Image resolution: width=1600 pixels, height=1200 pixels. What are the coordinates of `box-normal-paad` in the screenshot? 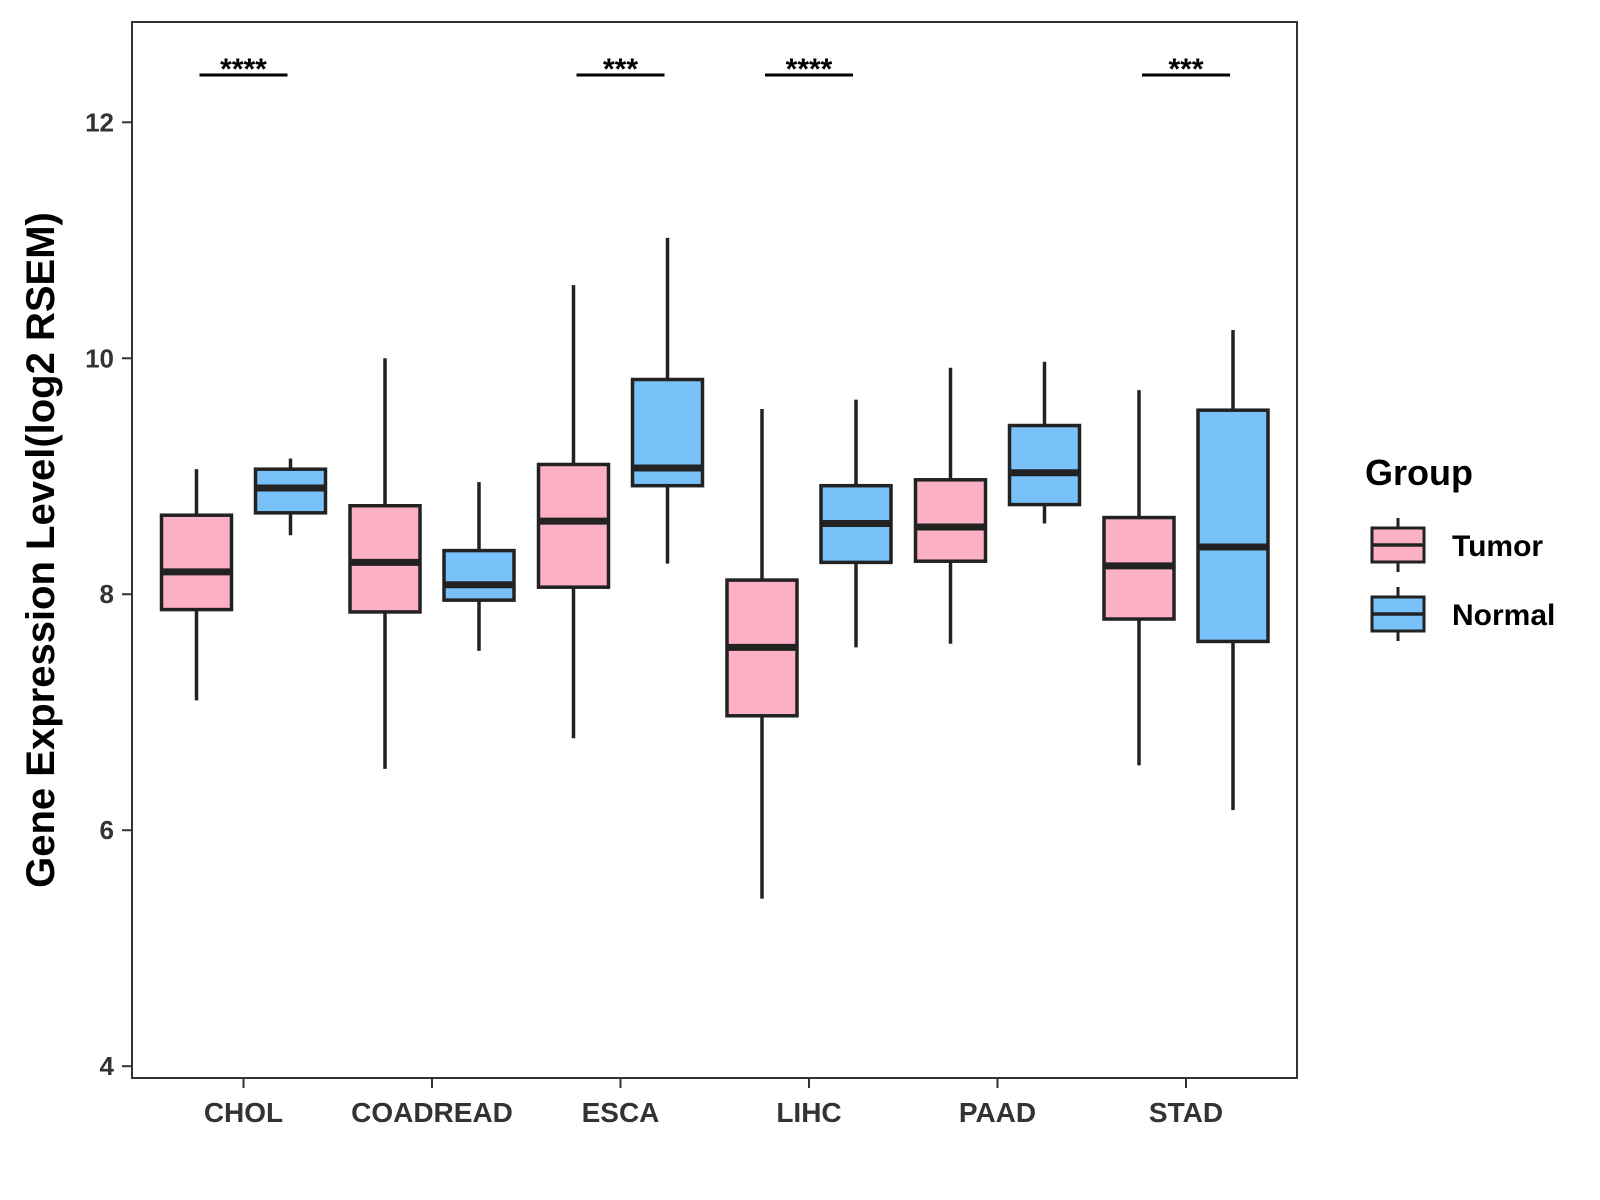 It's located at (1044, 442).